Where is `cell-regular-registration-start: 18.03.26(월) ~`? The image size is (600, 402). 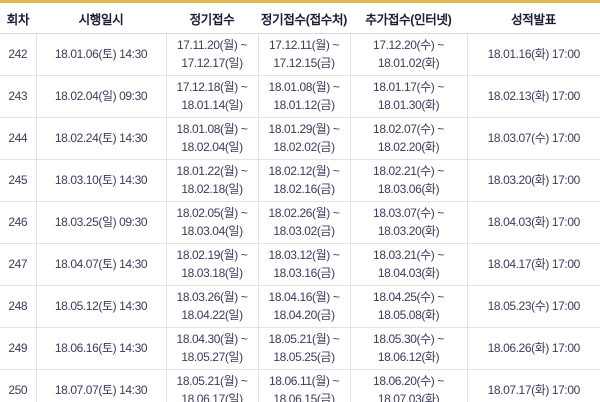
cell-regular-registration-start: 18.03.26(월) ~ is located at coordinates (212, 297).